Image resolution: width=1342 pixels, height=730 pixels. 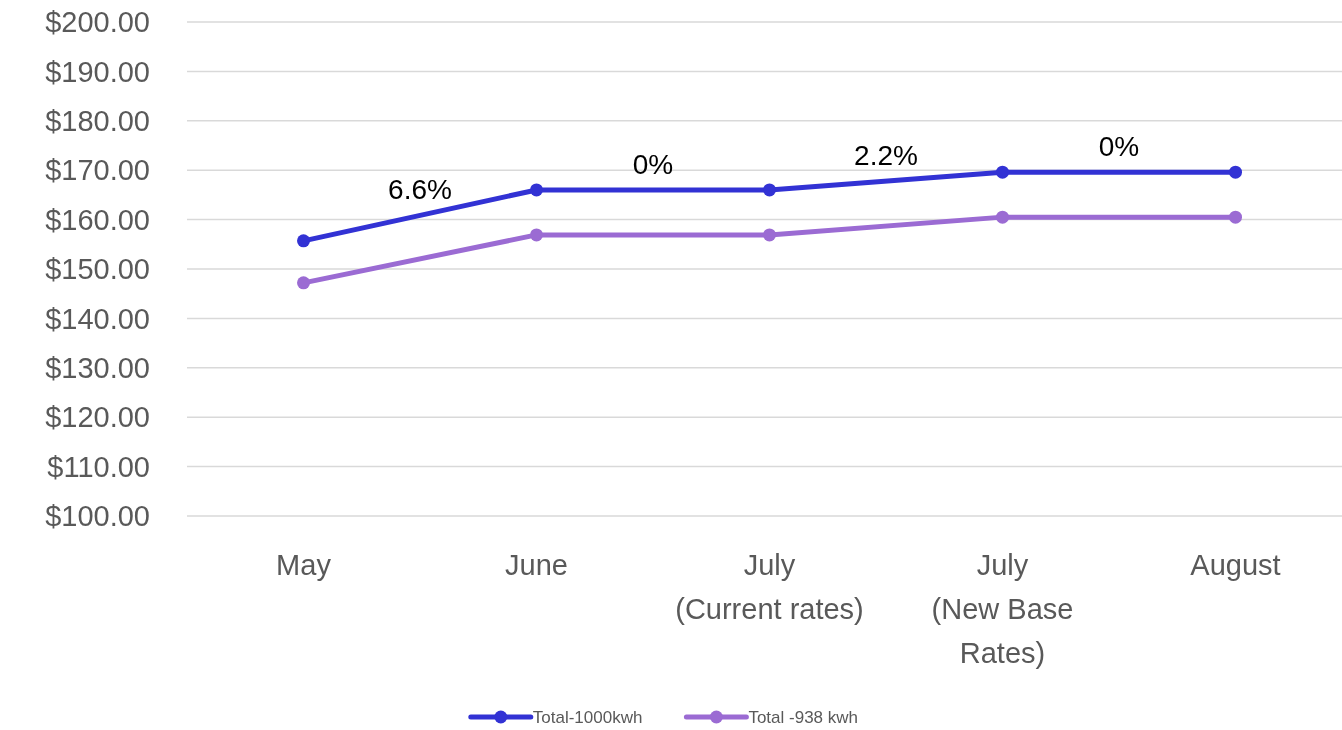 I want to click on x-tick-label: July (Current rates), so click(x=769, y=587).